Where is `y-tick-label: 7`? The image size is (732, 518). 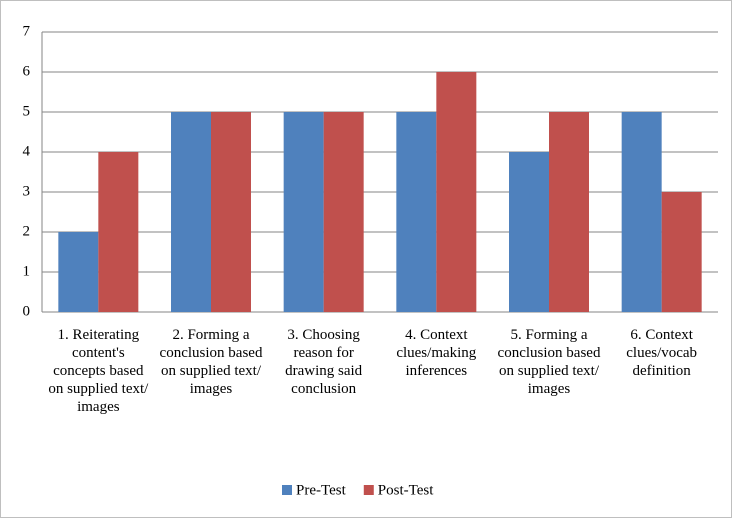 y-tick-label: 7 is located at coordinates (27, 31).